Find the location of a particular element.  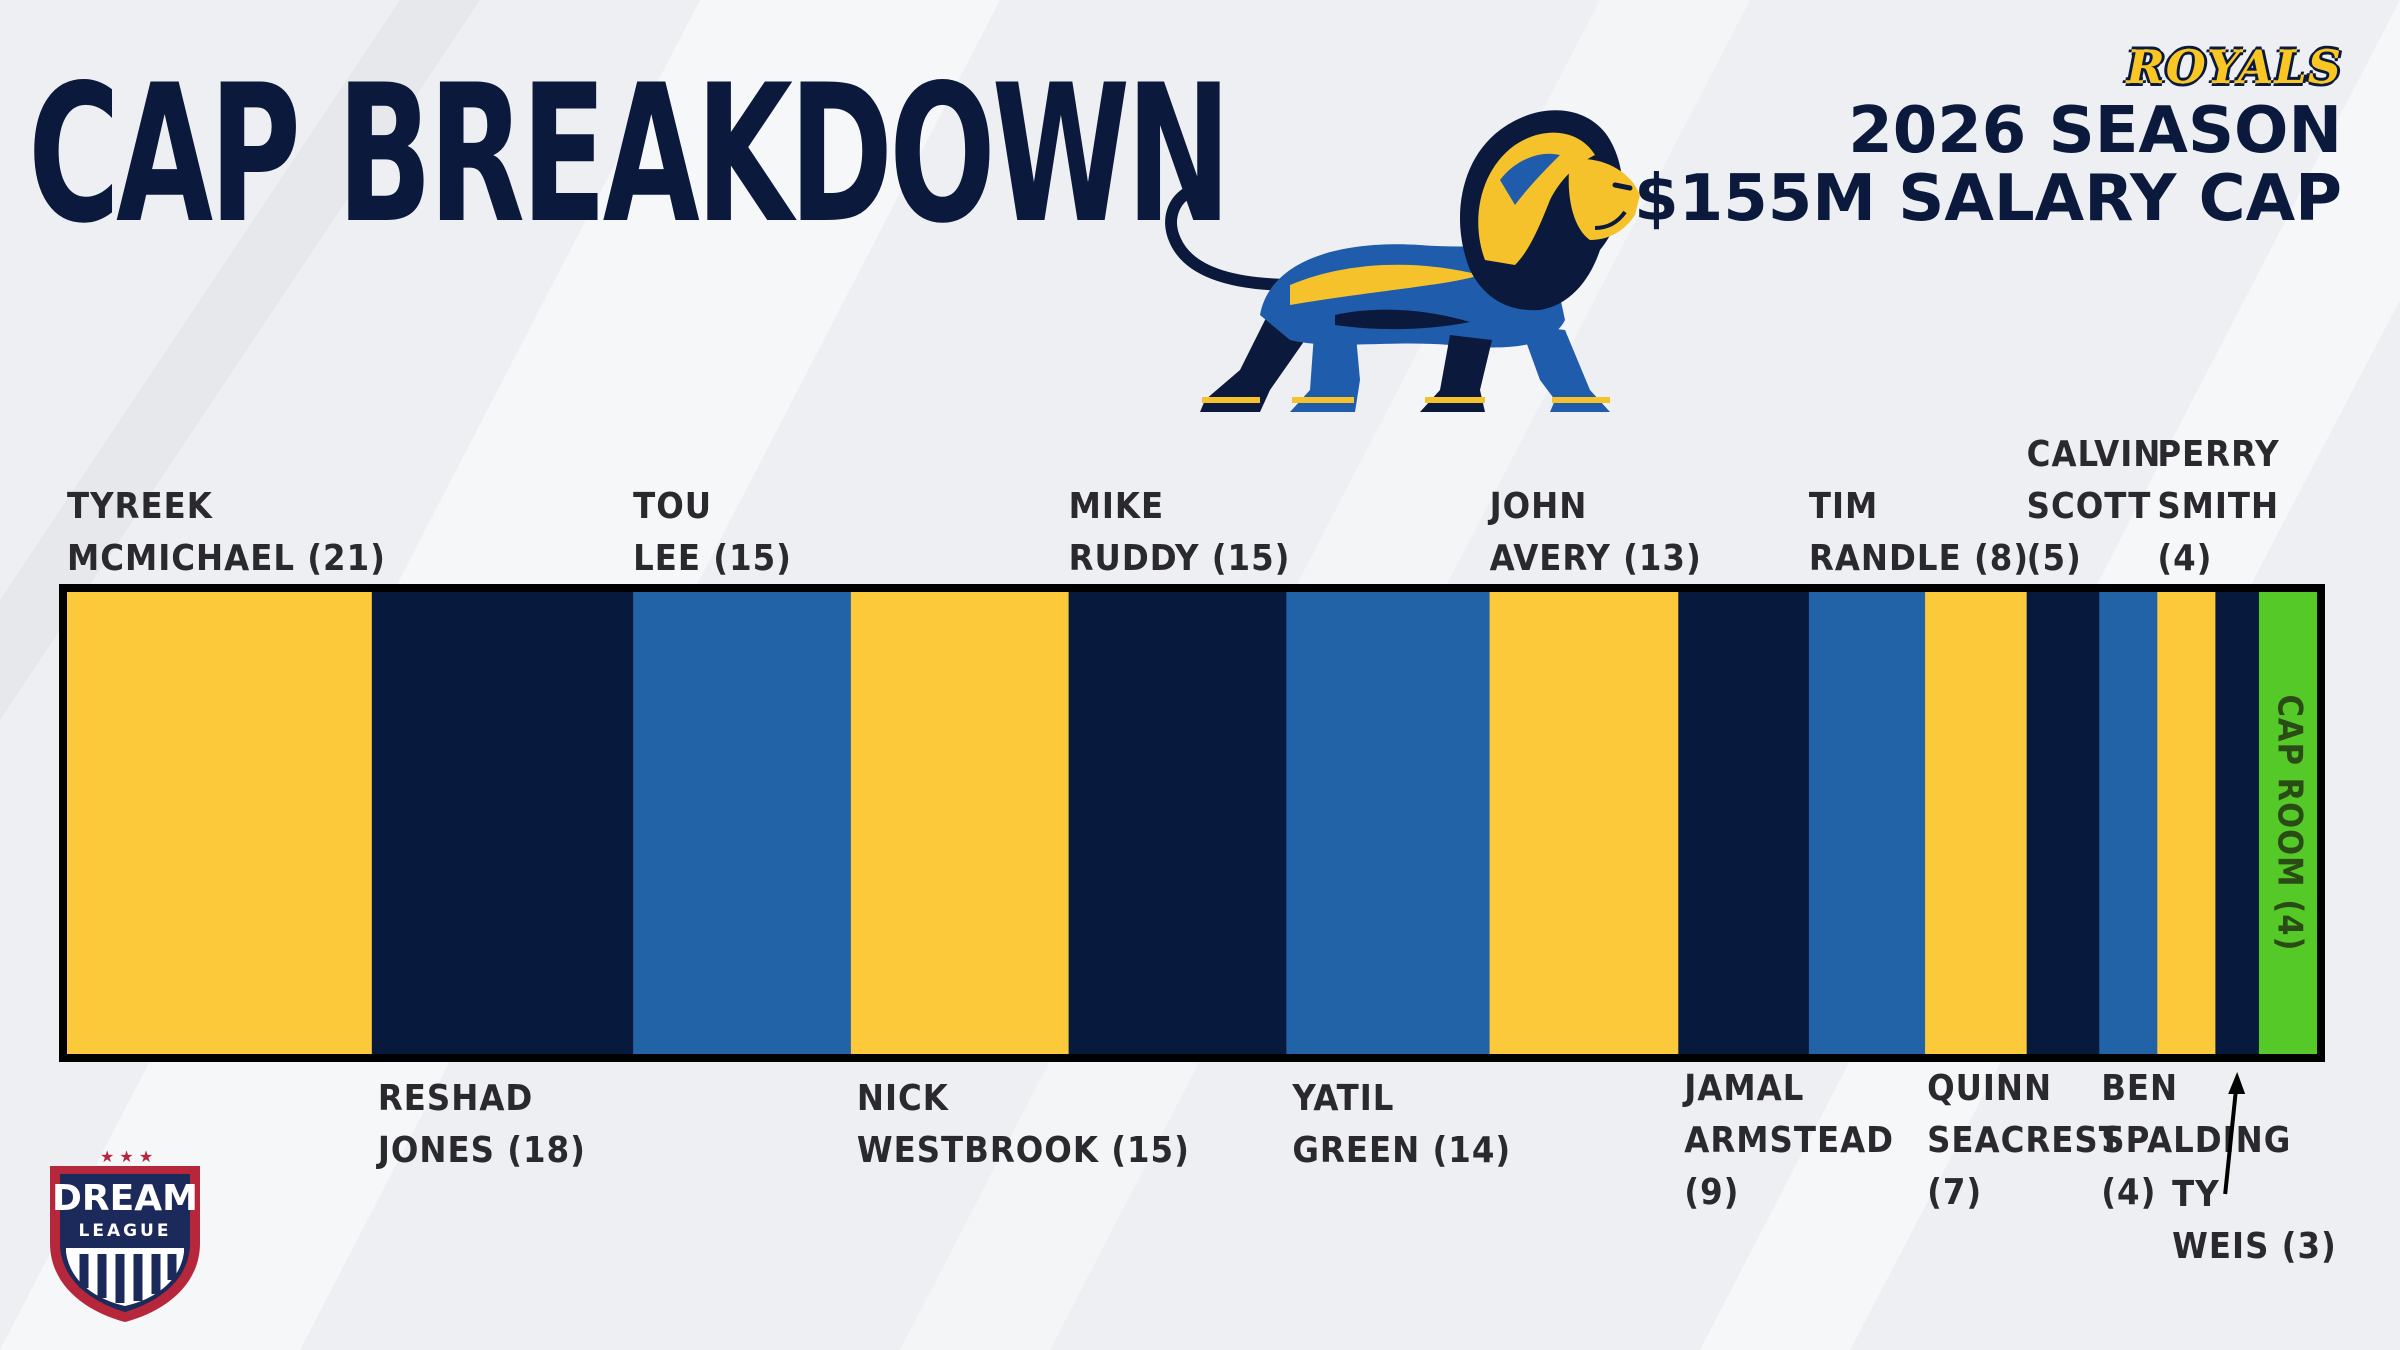

segment-label-ty-weis-line2: WEIS (3) is located at coordinates (2254, 1246).